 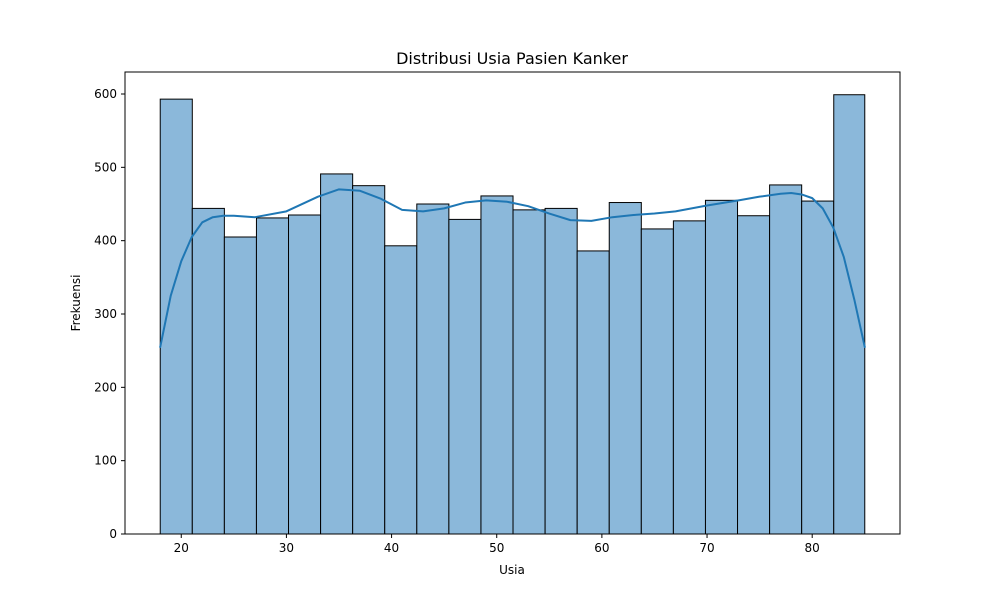 I want to click on y-axis-label: Frekuensi, so click(x=76, y=303).